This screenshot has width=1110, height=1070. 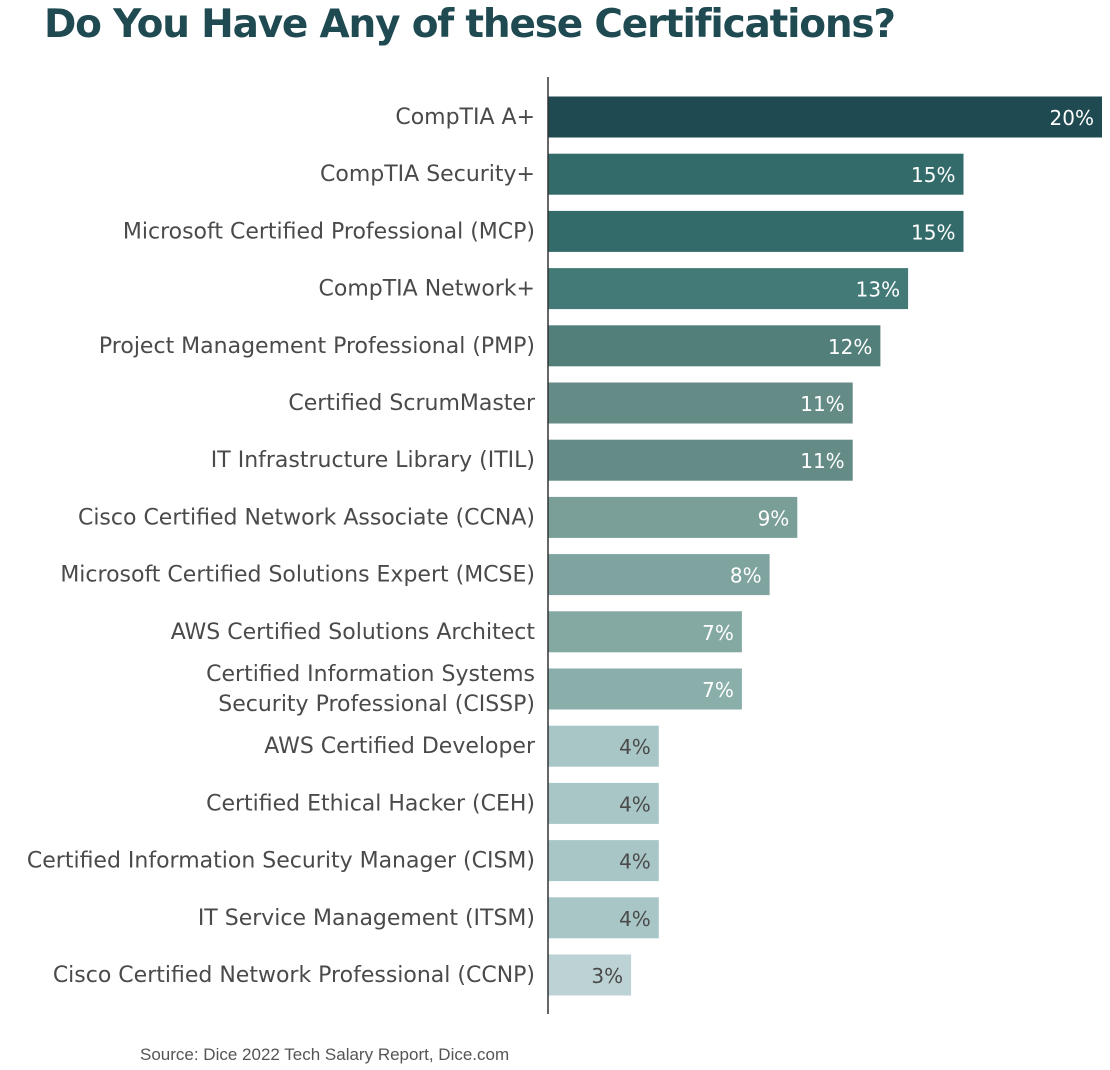 I want to click on bar-value-label-1: 20%, so click(x=1072, y=118).